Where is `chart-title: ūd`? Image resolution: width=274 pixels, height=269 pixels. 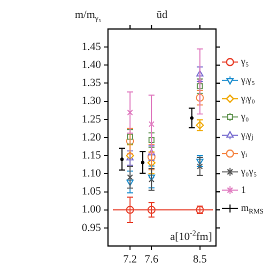 chart-title: ūd is located at coordinates (162, 14).